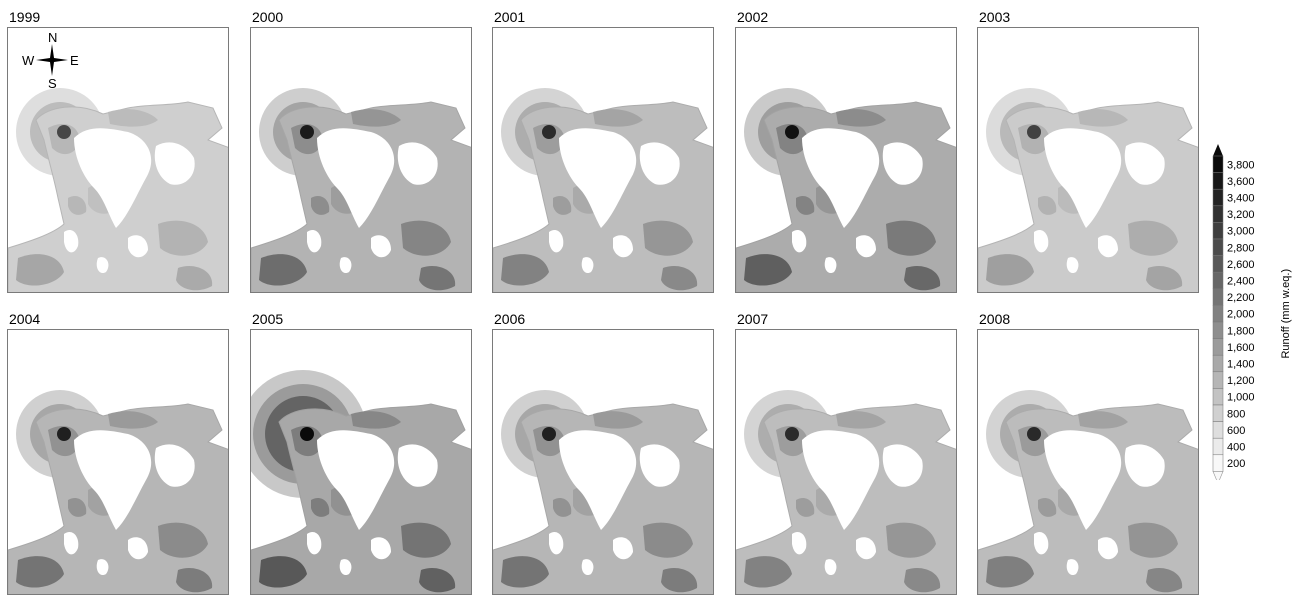  Describe the element at coordinates (1241, 398) in the screenshot. I see `legend-tick-label: 1,000` at that location.